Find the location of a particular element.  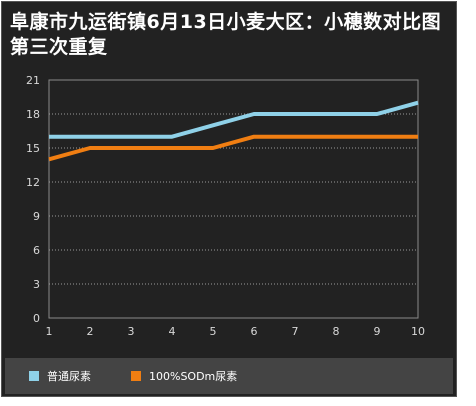

y-tick-label: 0 is located at coordinates (36, 318).